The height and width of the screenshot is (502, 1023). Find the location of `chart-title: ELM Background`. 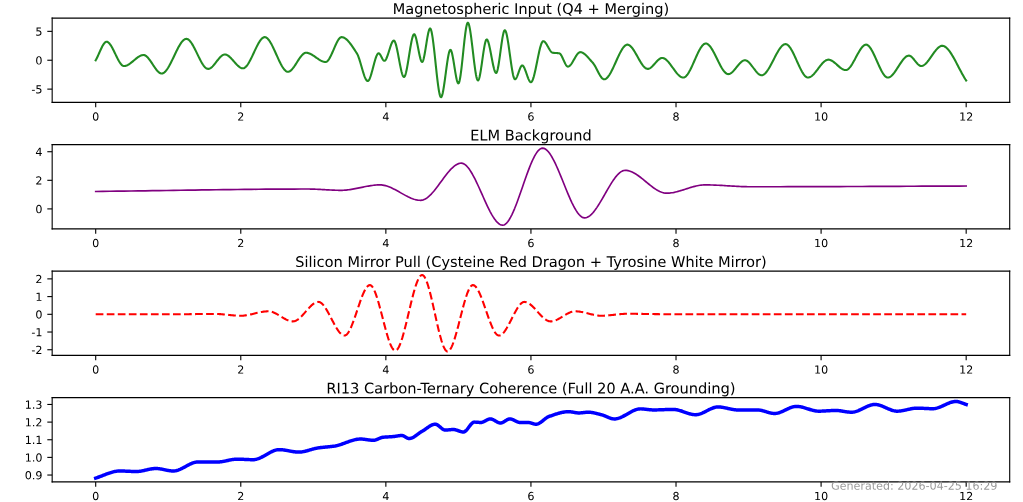

chart-title: ELM Background is located at coordinates (531, 136).